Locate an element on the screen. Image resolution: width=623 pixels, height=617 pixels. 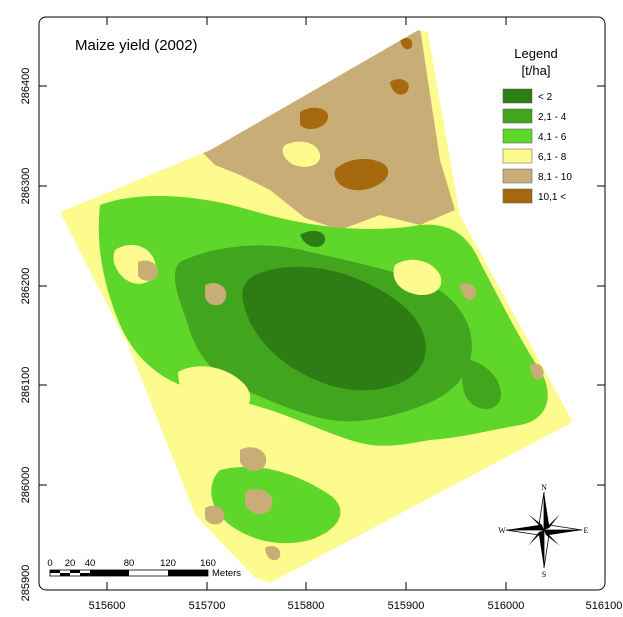
y-tick-label: 286300 is located at coordinates (26, 186).